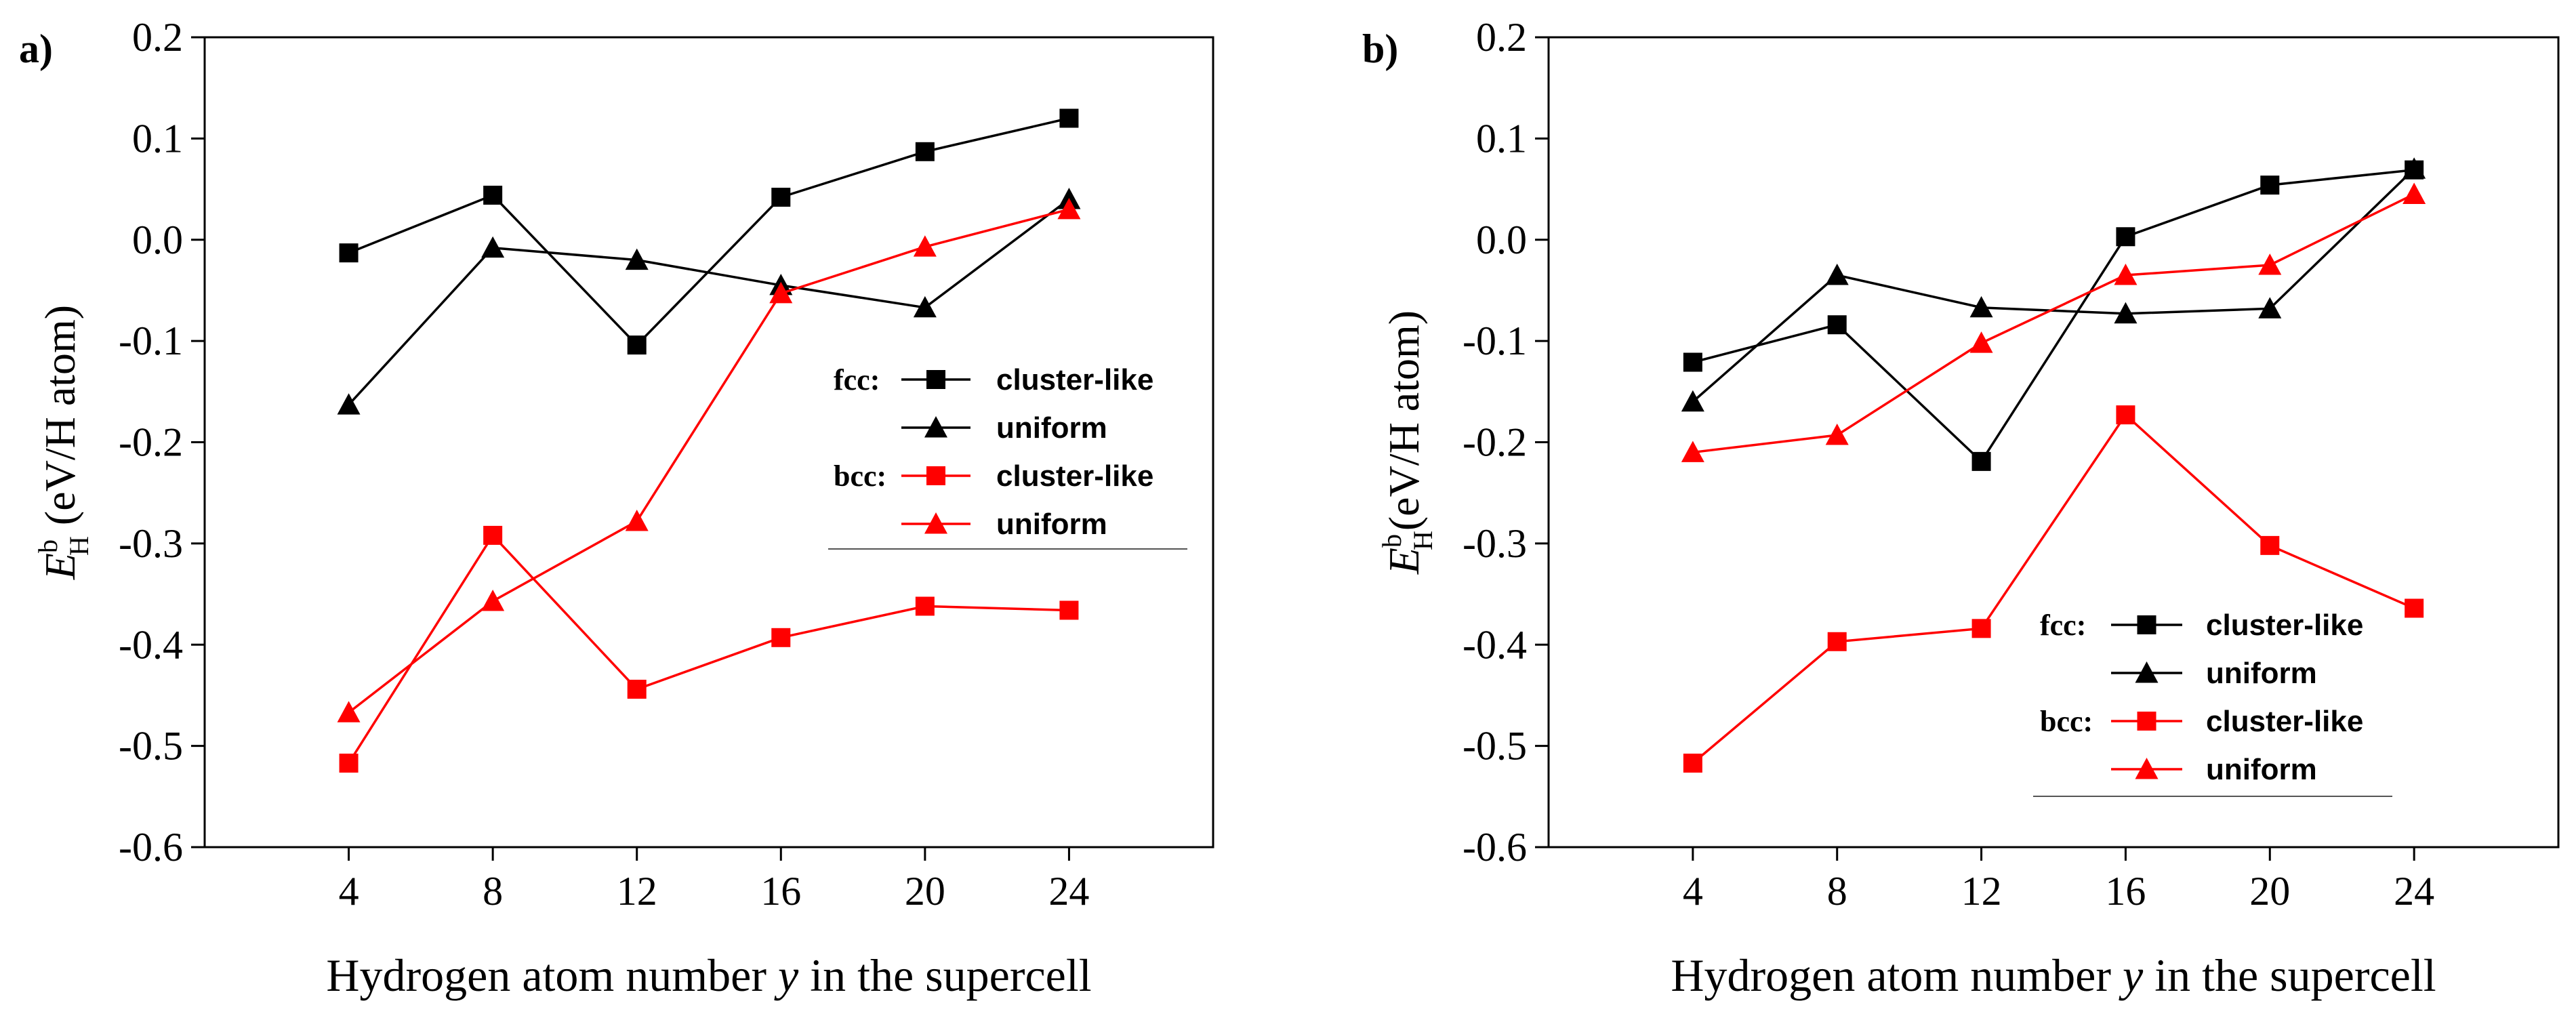  I want to click on legend-entry: bcc: cluster-like, so click(2202, 722).